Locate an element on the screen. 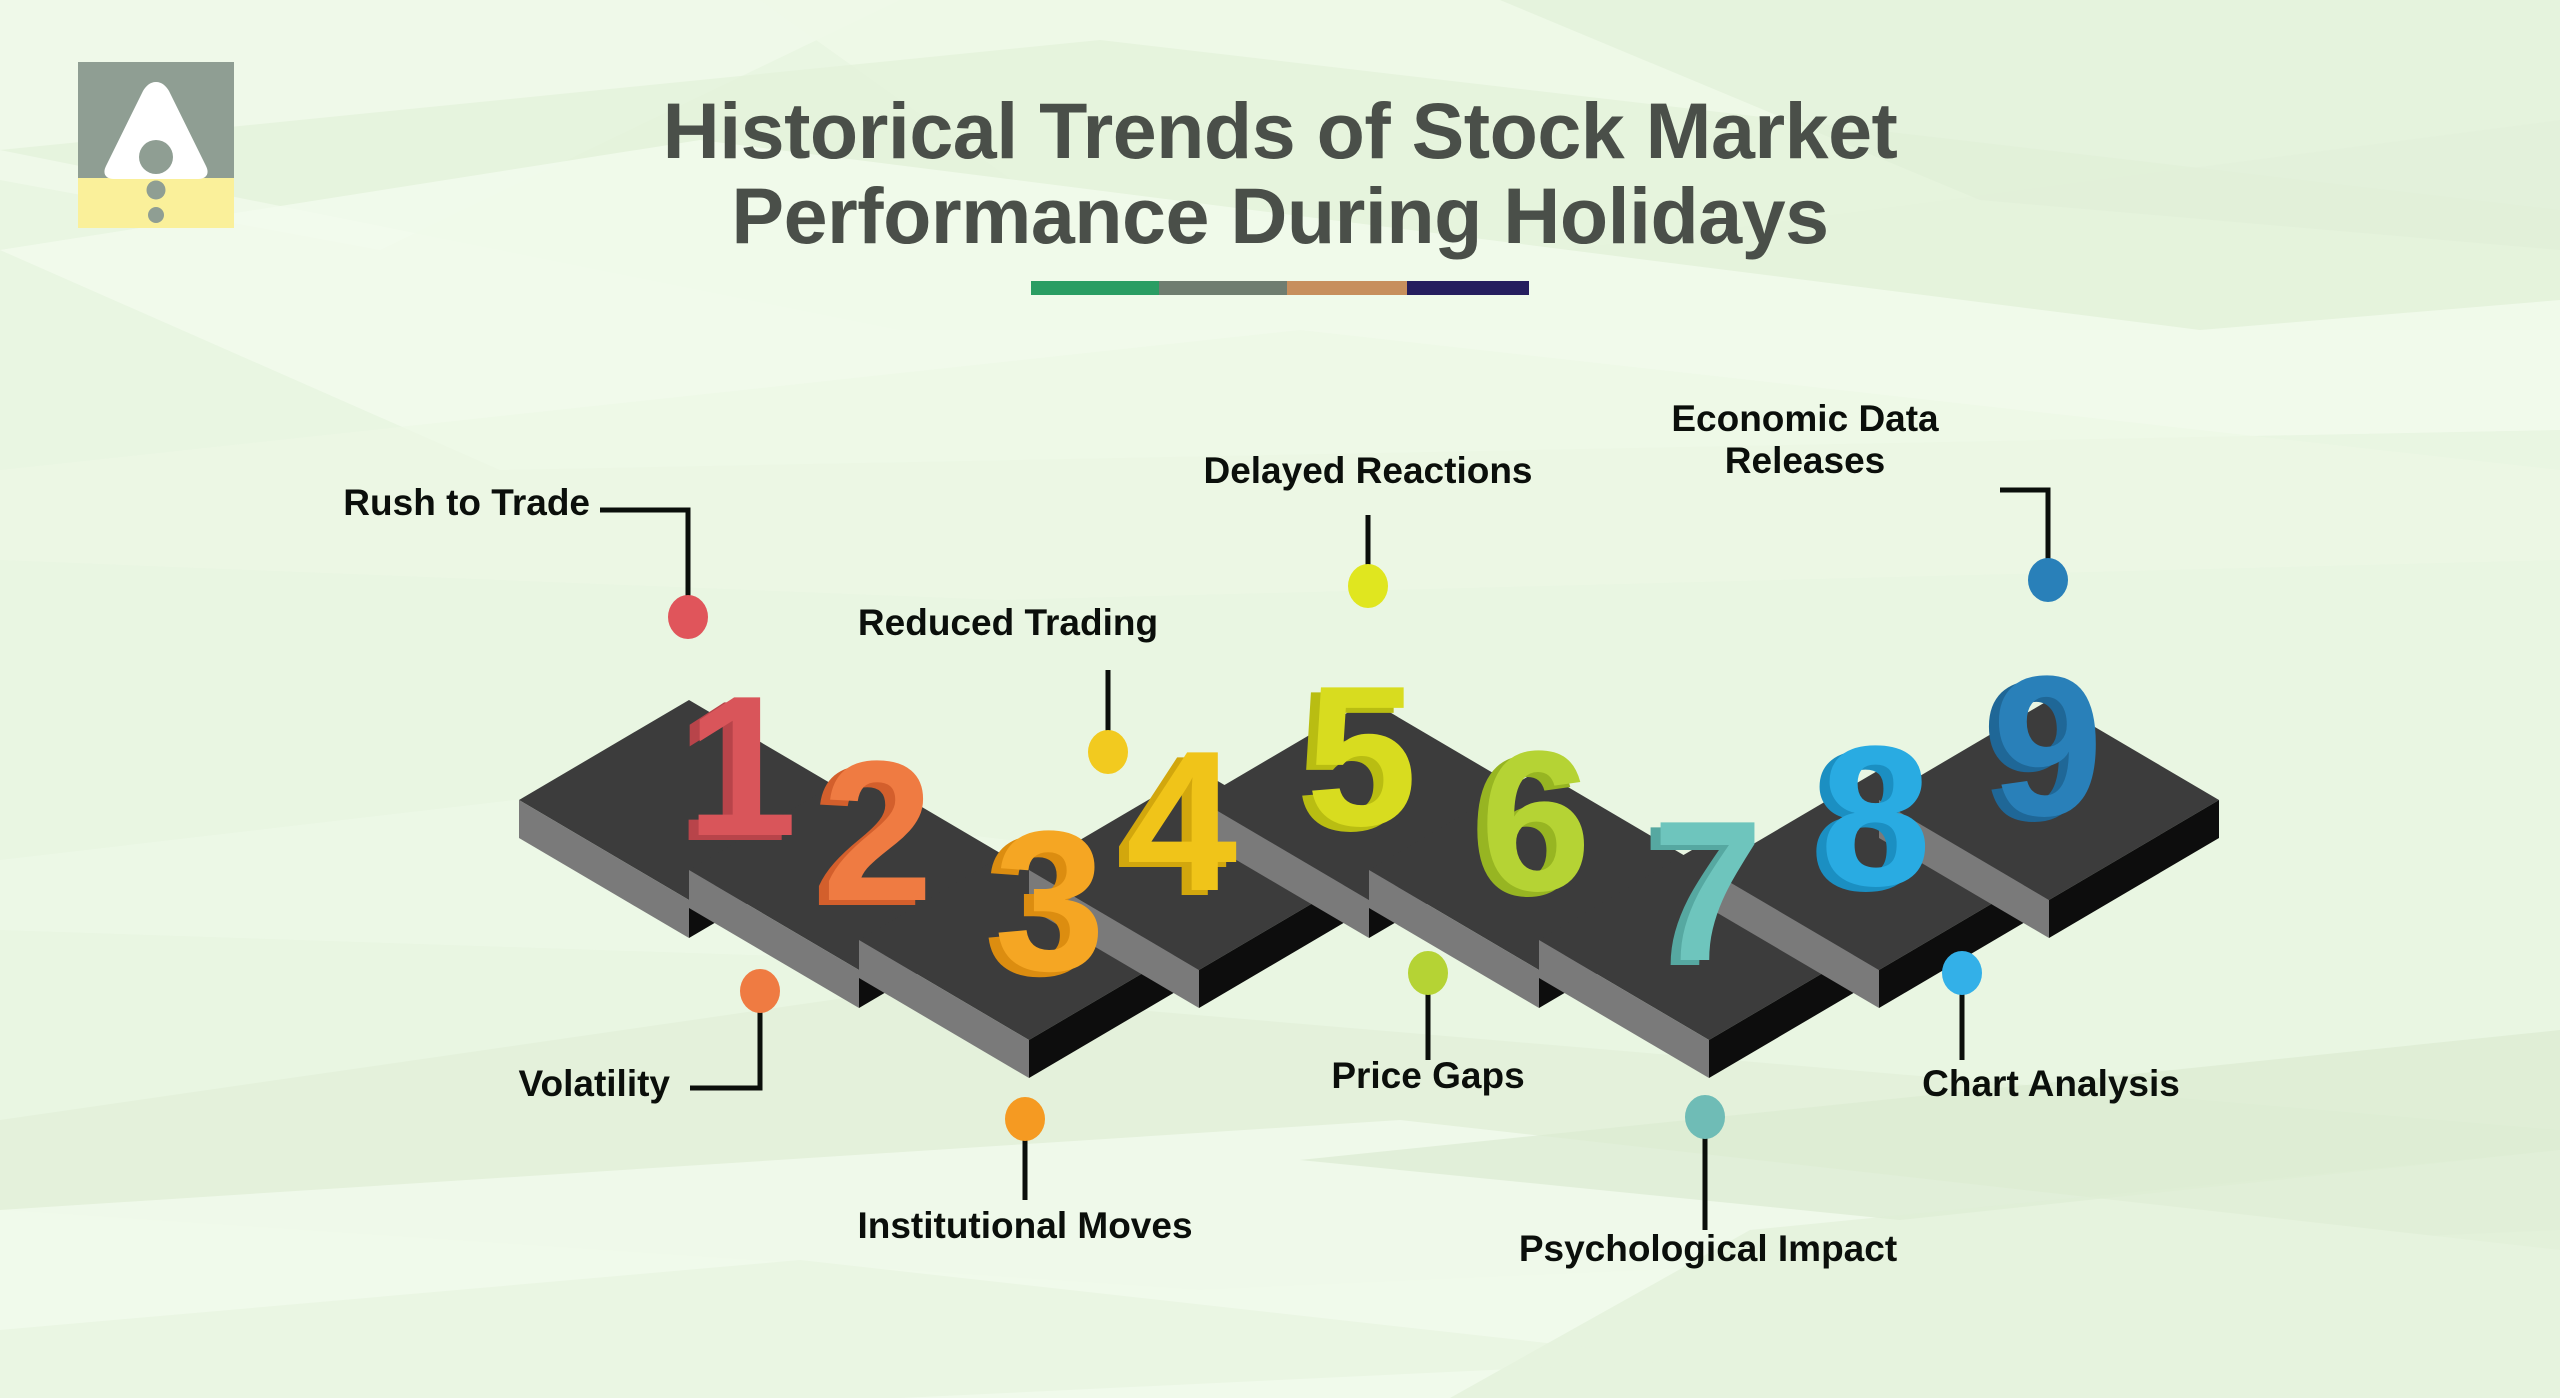 This screenshot has height=1398, width=2560. callout-label-reduced-trading: Reduced Trading is located at coordinates (1008, 622).